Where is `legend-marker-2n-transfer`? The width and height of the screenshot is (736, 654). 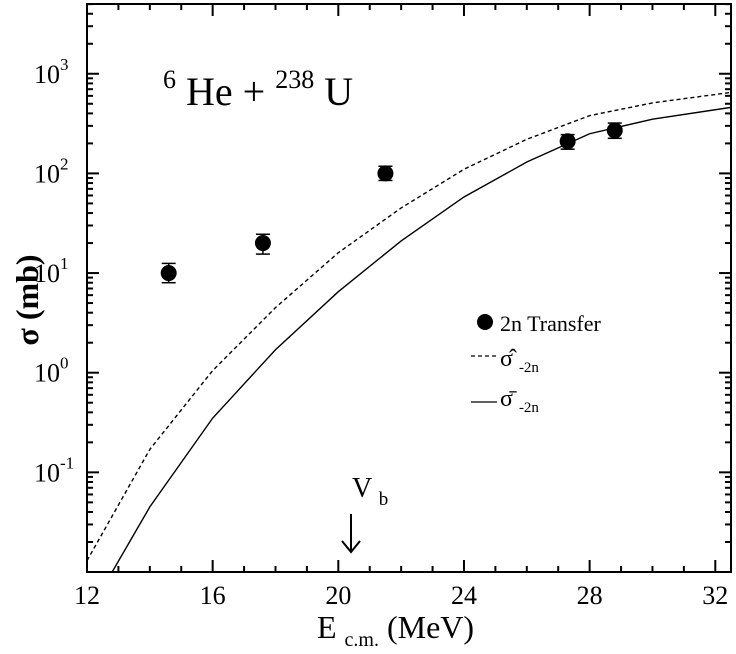
legend-marker-2n-transfer is located at coordinates (485, 322).